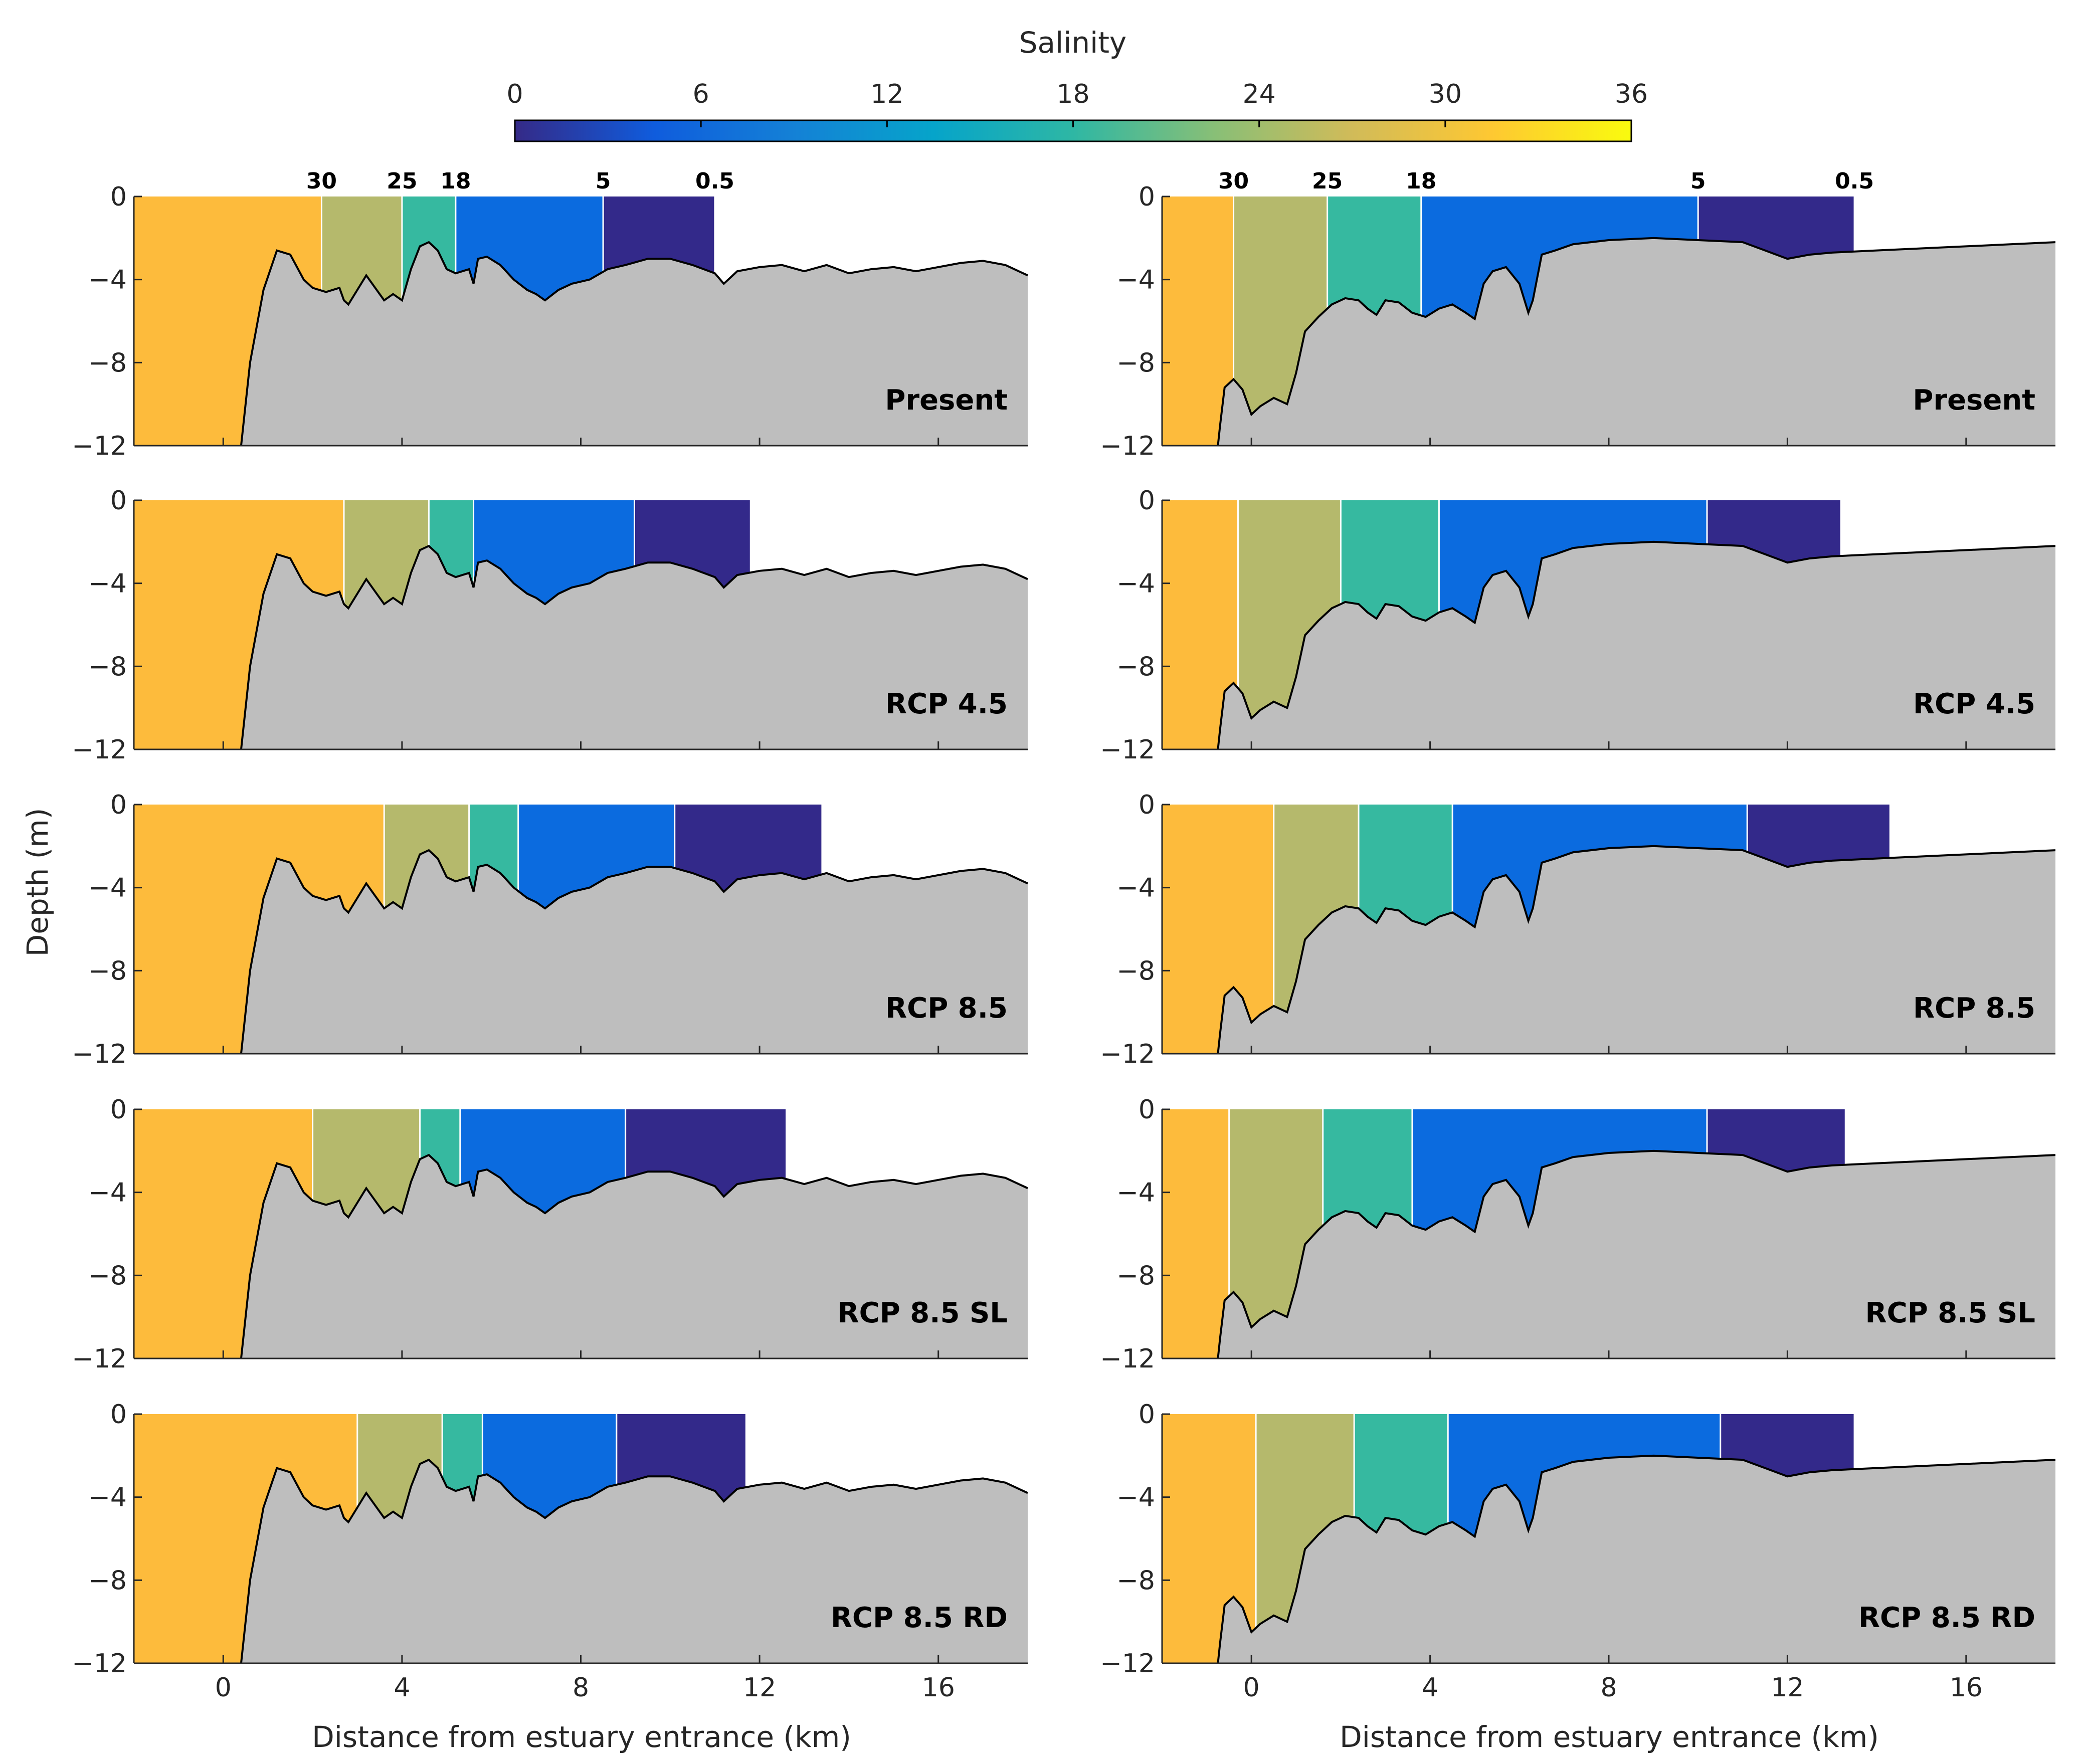 The width and height of the screenshot is (2081, 1764). Describe the element at coordinates (1631, 94) in the screenshot. I see `colorbar-tick-label: 36` at that location.